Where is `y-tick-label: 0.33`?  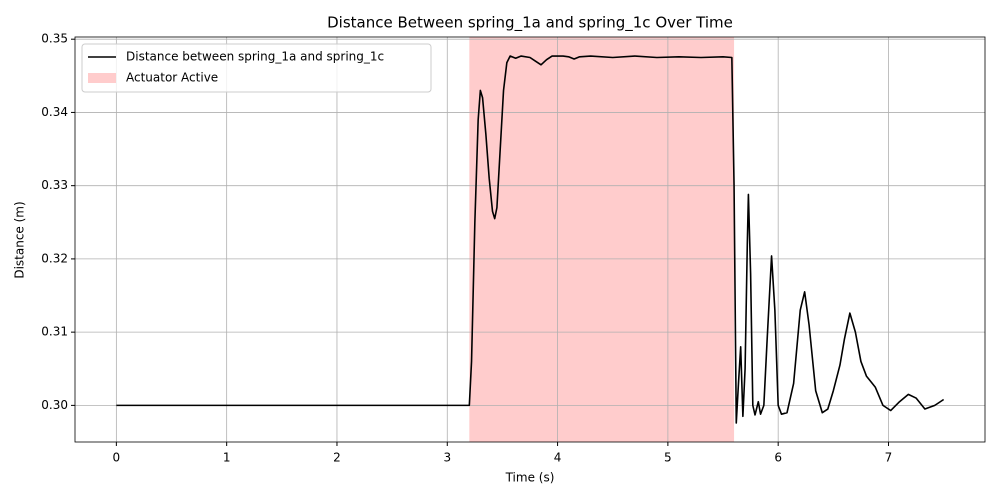 y-tick-label: 0.33 is located at coordinates (54, 185).